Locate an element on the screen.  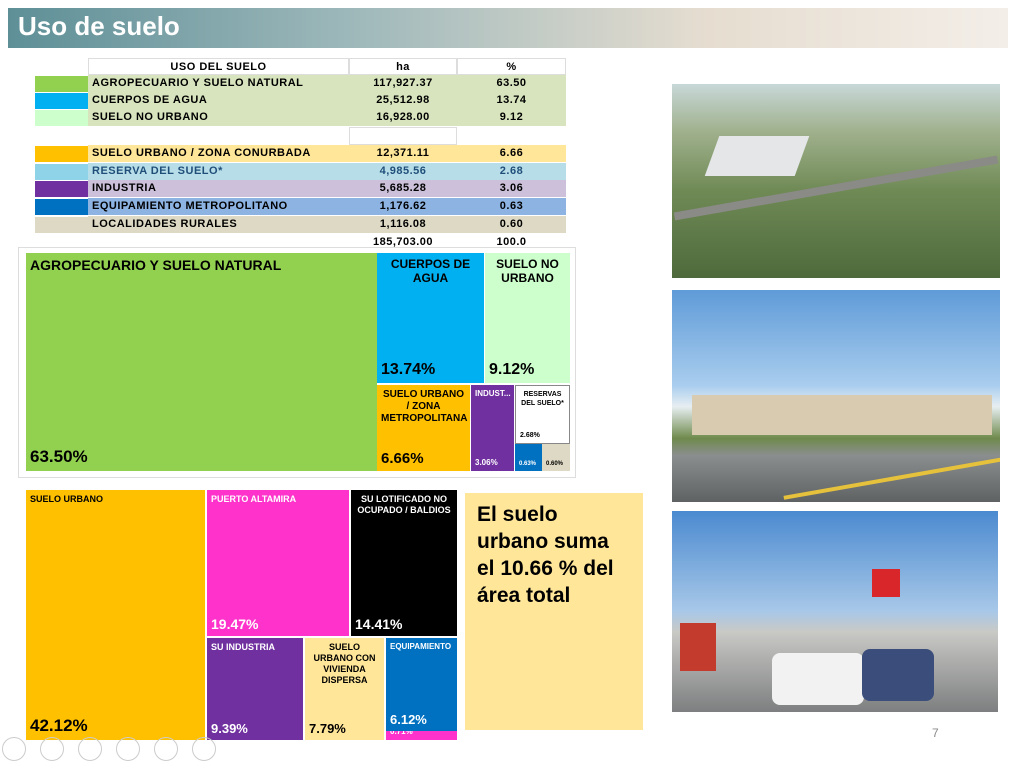
row-value: 1,116.08 is located at coordinates (403, 225).